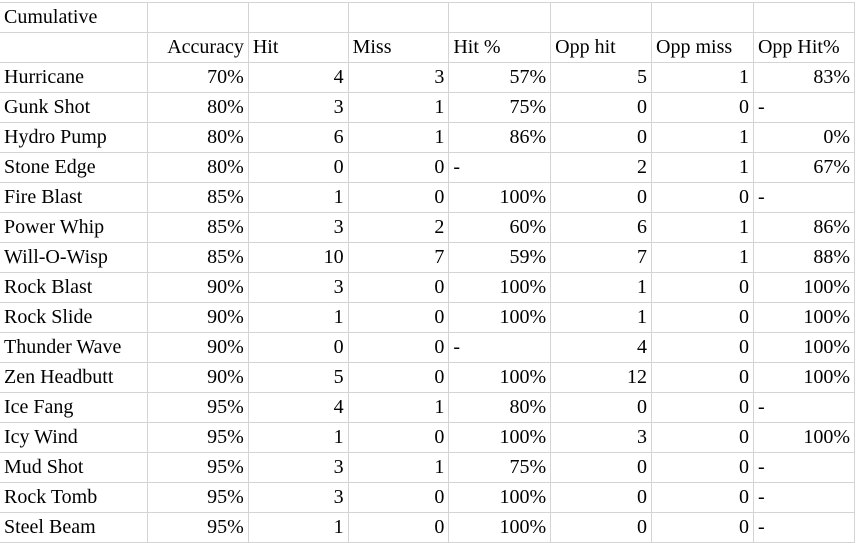 This screenshot has height=543, width=856. What do you see at coordinates (197, 137) in the screenshot?
I see `value-cell: 80%` at bounding box center [197, 137].